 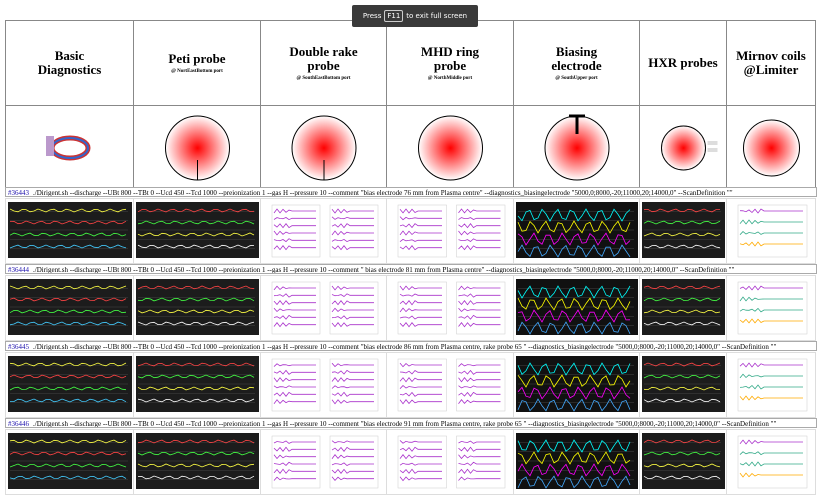 What do you see at coordinates (197, 58) in the screenshot?
I see `header-title: Peti probe` at bounding box center [197, 58].